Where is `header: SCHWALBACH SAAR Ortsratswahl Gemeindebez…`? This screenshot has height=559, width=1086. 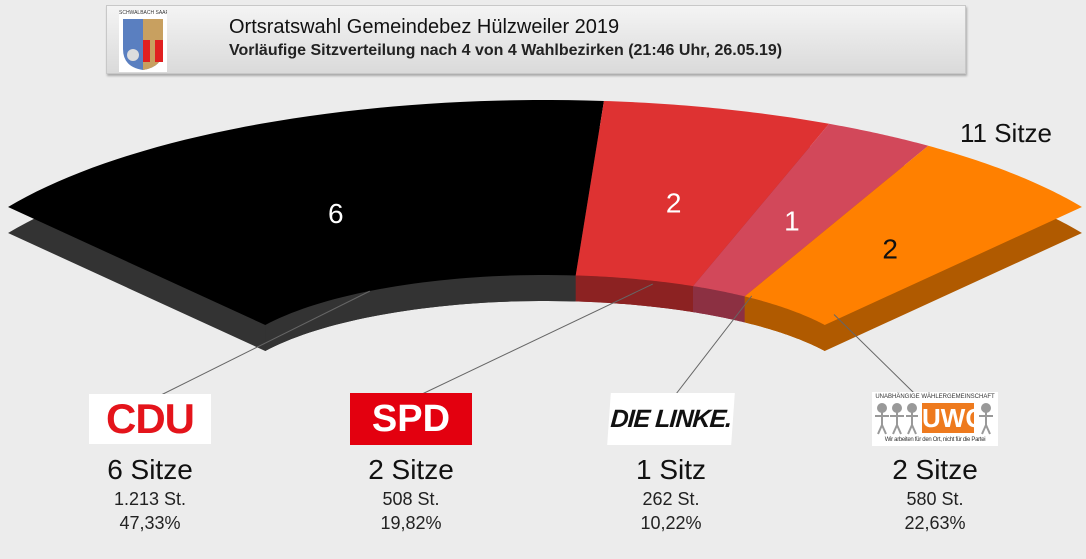
header: SCHWALBACH SAAR Ortsratswahl Gemeindebez… is located at coordinates (536, 39).